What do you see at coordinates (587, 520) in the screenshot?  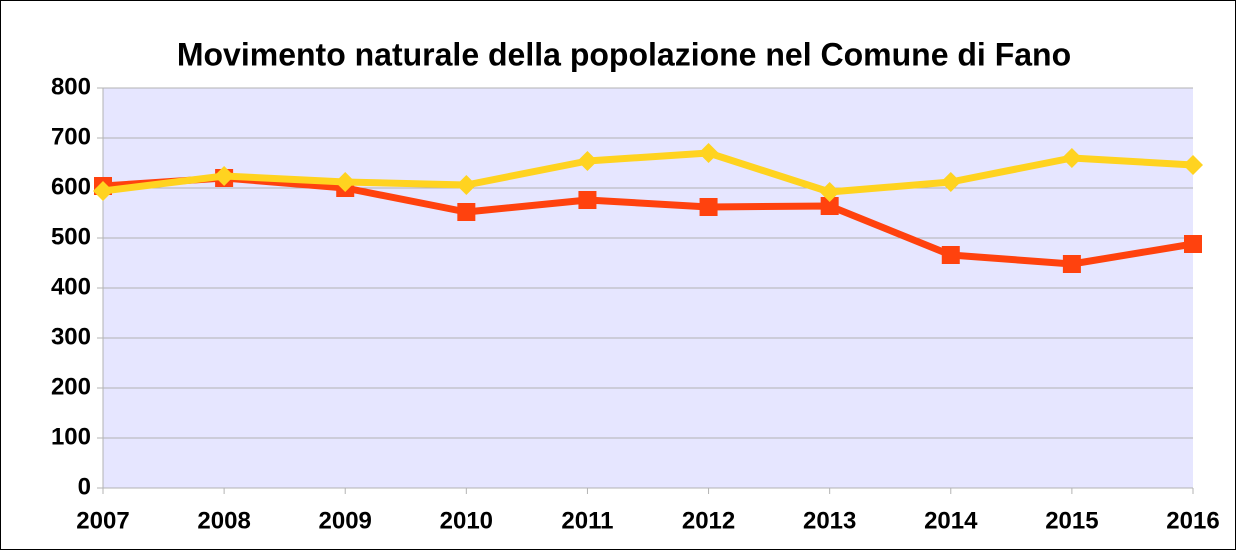 I see `x-tick-label: 2011` at bounding box center [587, 520].